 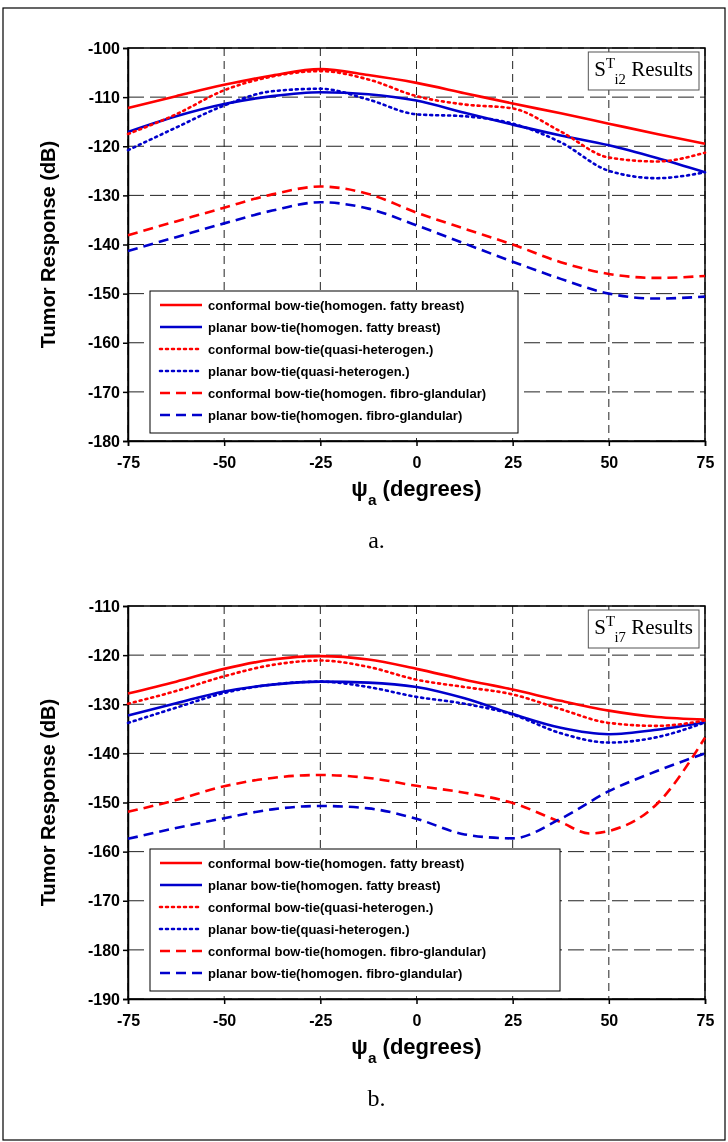 What do you see at coordinates (104, 48) in the screenshot?
I see `y-tick-label: -100` at bounding box center [104, 48].